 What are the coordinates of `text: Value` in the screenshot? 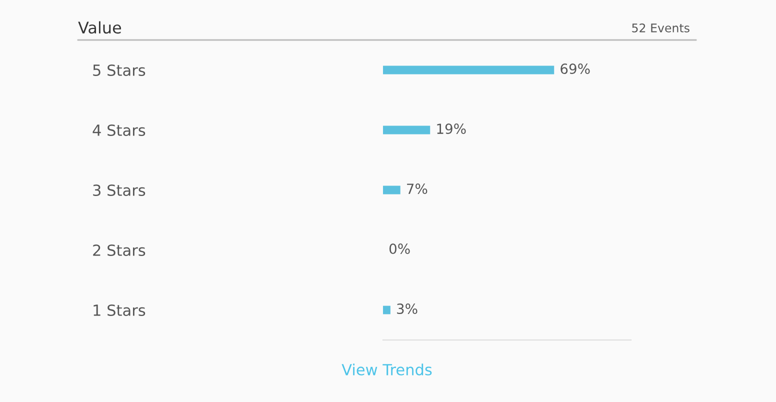 It's located at (100, 27).